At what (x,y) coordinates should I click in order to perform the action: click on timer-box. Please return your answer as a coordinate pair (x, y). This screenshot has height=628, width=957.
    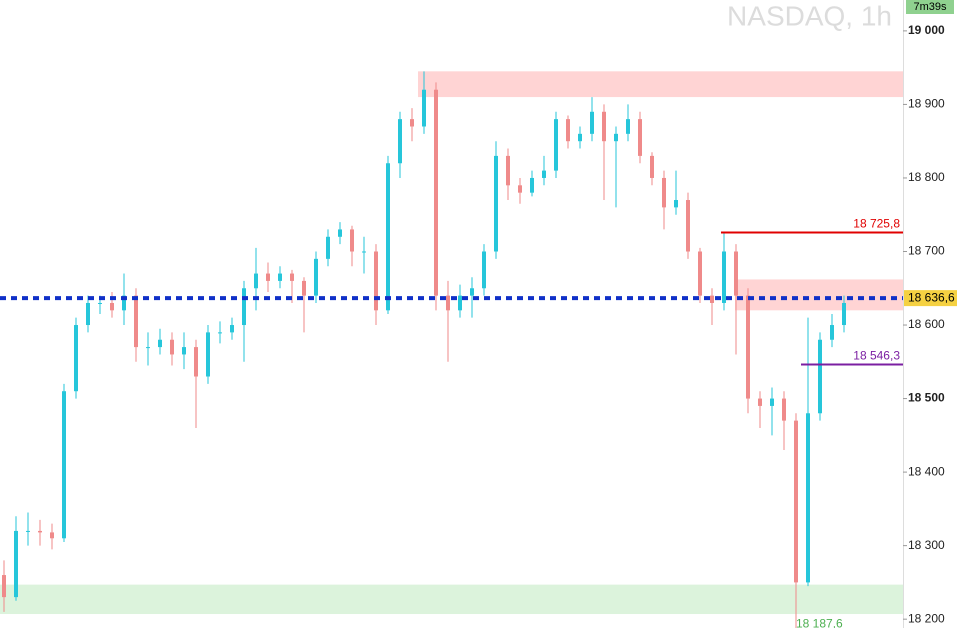
    Looking at the image, I should click on (930, 7).